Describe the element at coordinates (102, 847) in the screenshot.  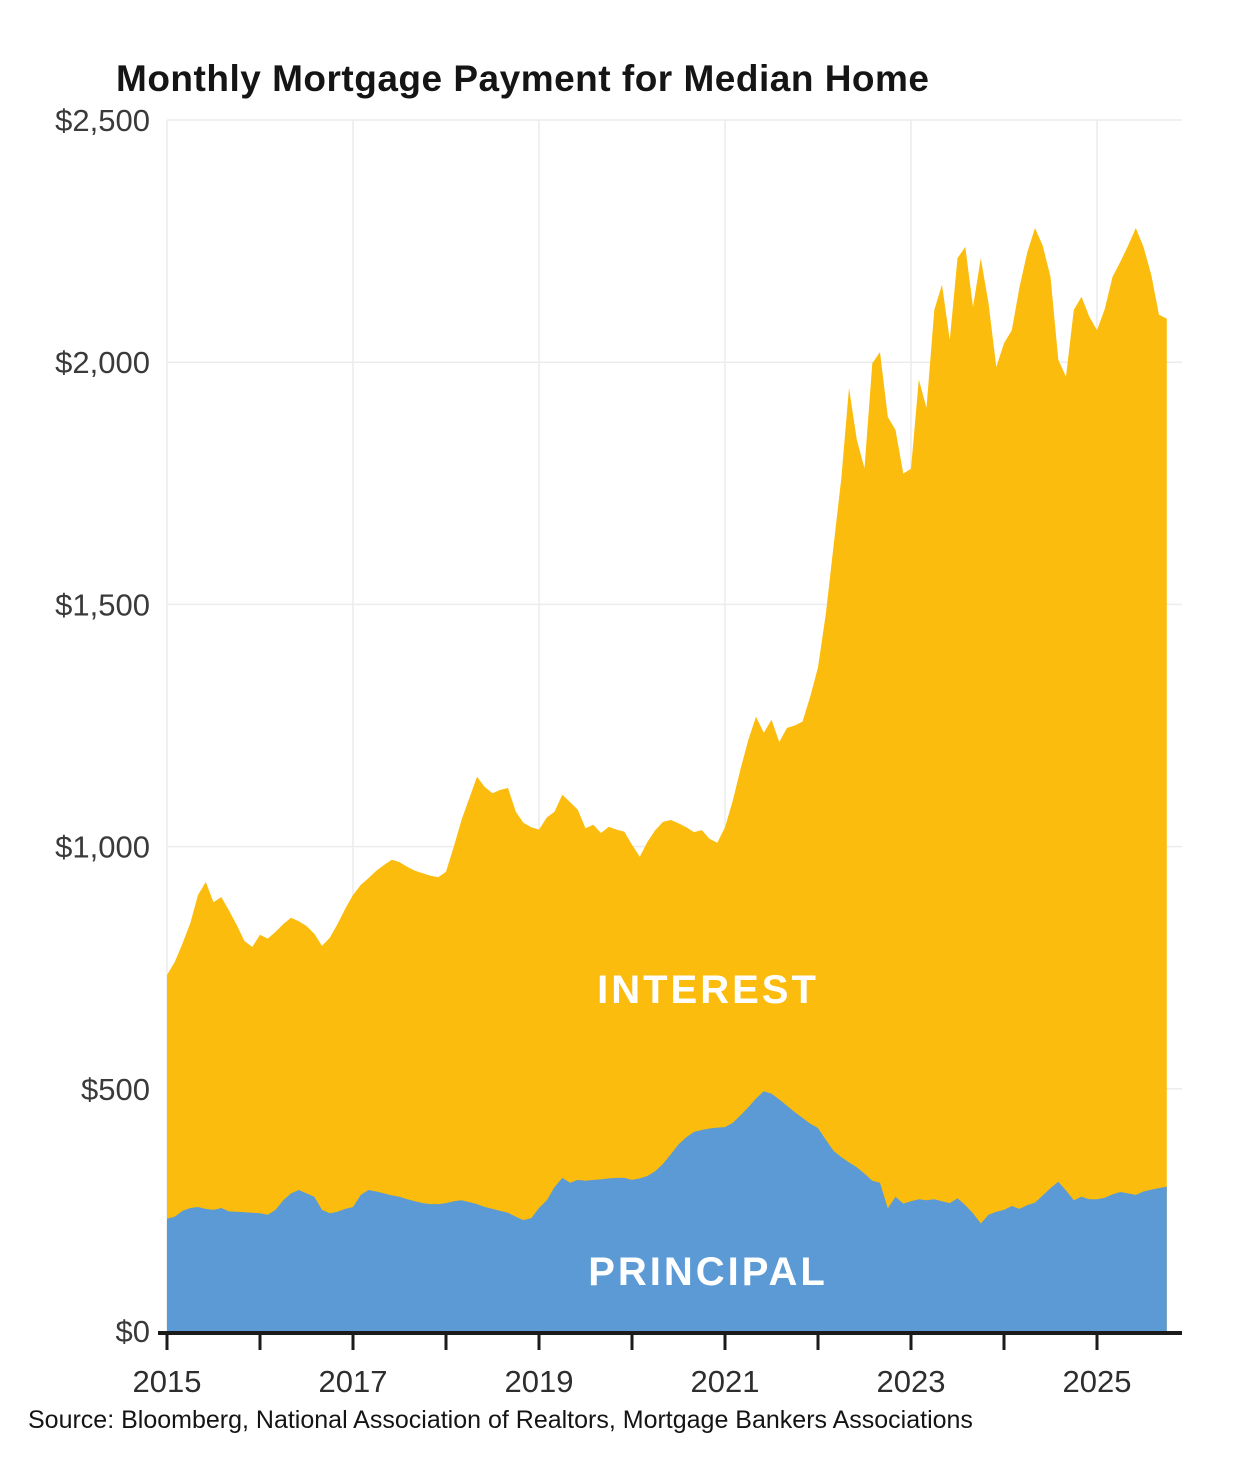
I see `y-axis-label: $1,000` at that location.